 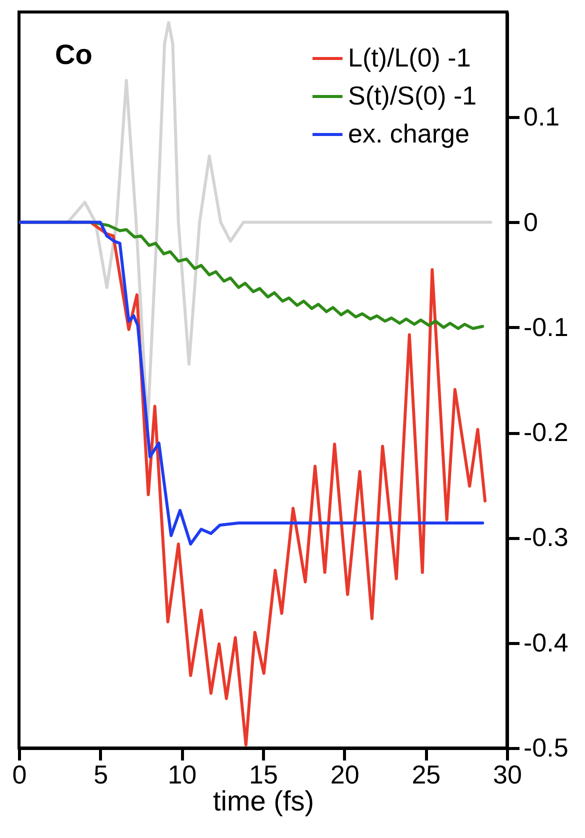 I want to click on y-tick-label: -0.3, so click(x=546, y=537).